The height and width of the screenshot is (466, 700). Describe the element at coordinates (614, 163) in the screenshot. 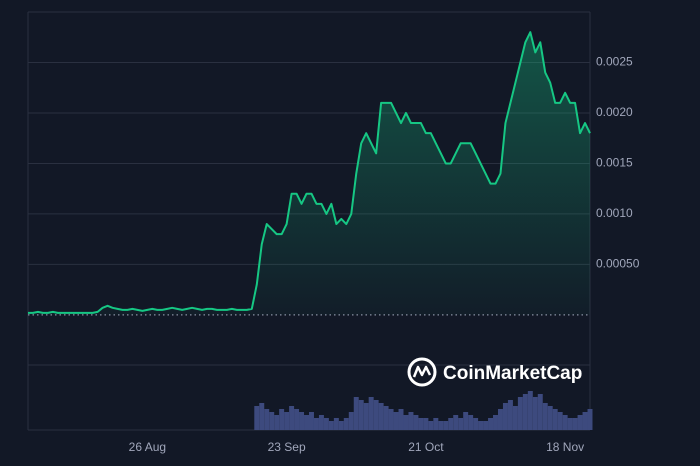

I see `y-tick-label: 0.0015` at that location.